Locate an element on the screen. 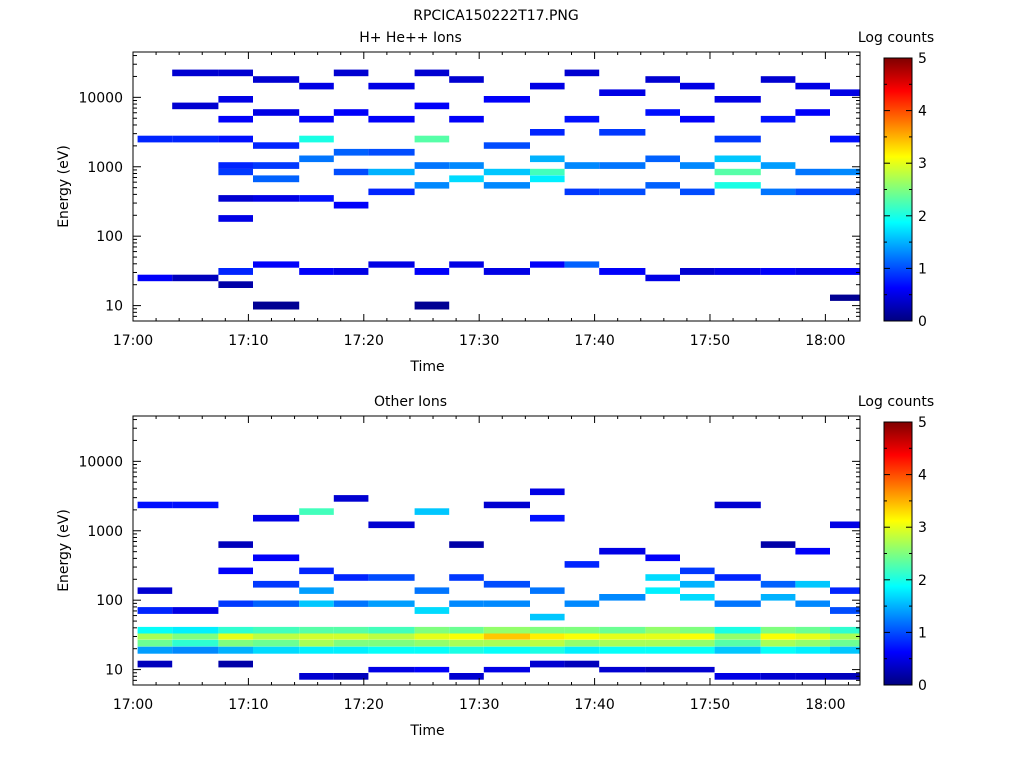 This screenshot has width=1024, height=768. colorbar-tick-label: 0 is located at coordinates (922, 322).